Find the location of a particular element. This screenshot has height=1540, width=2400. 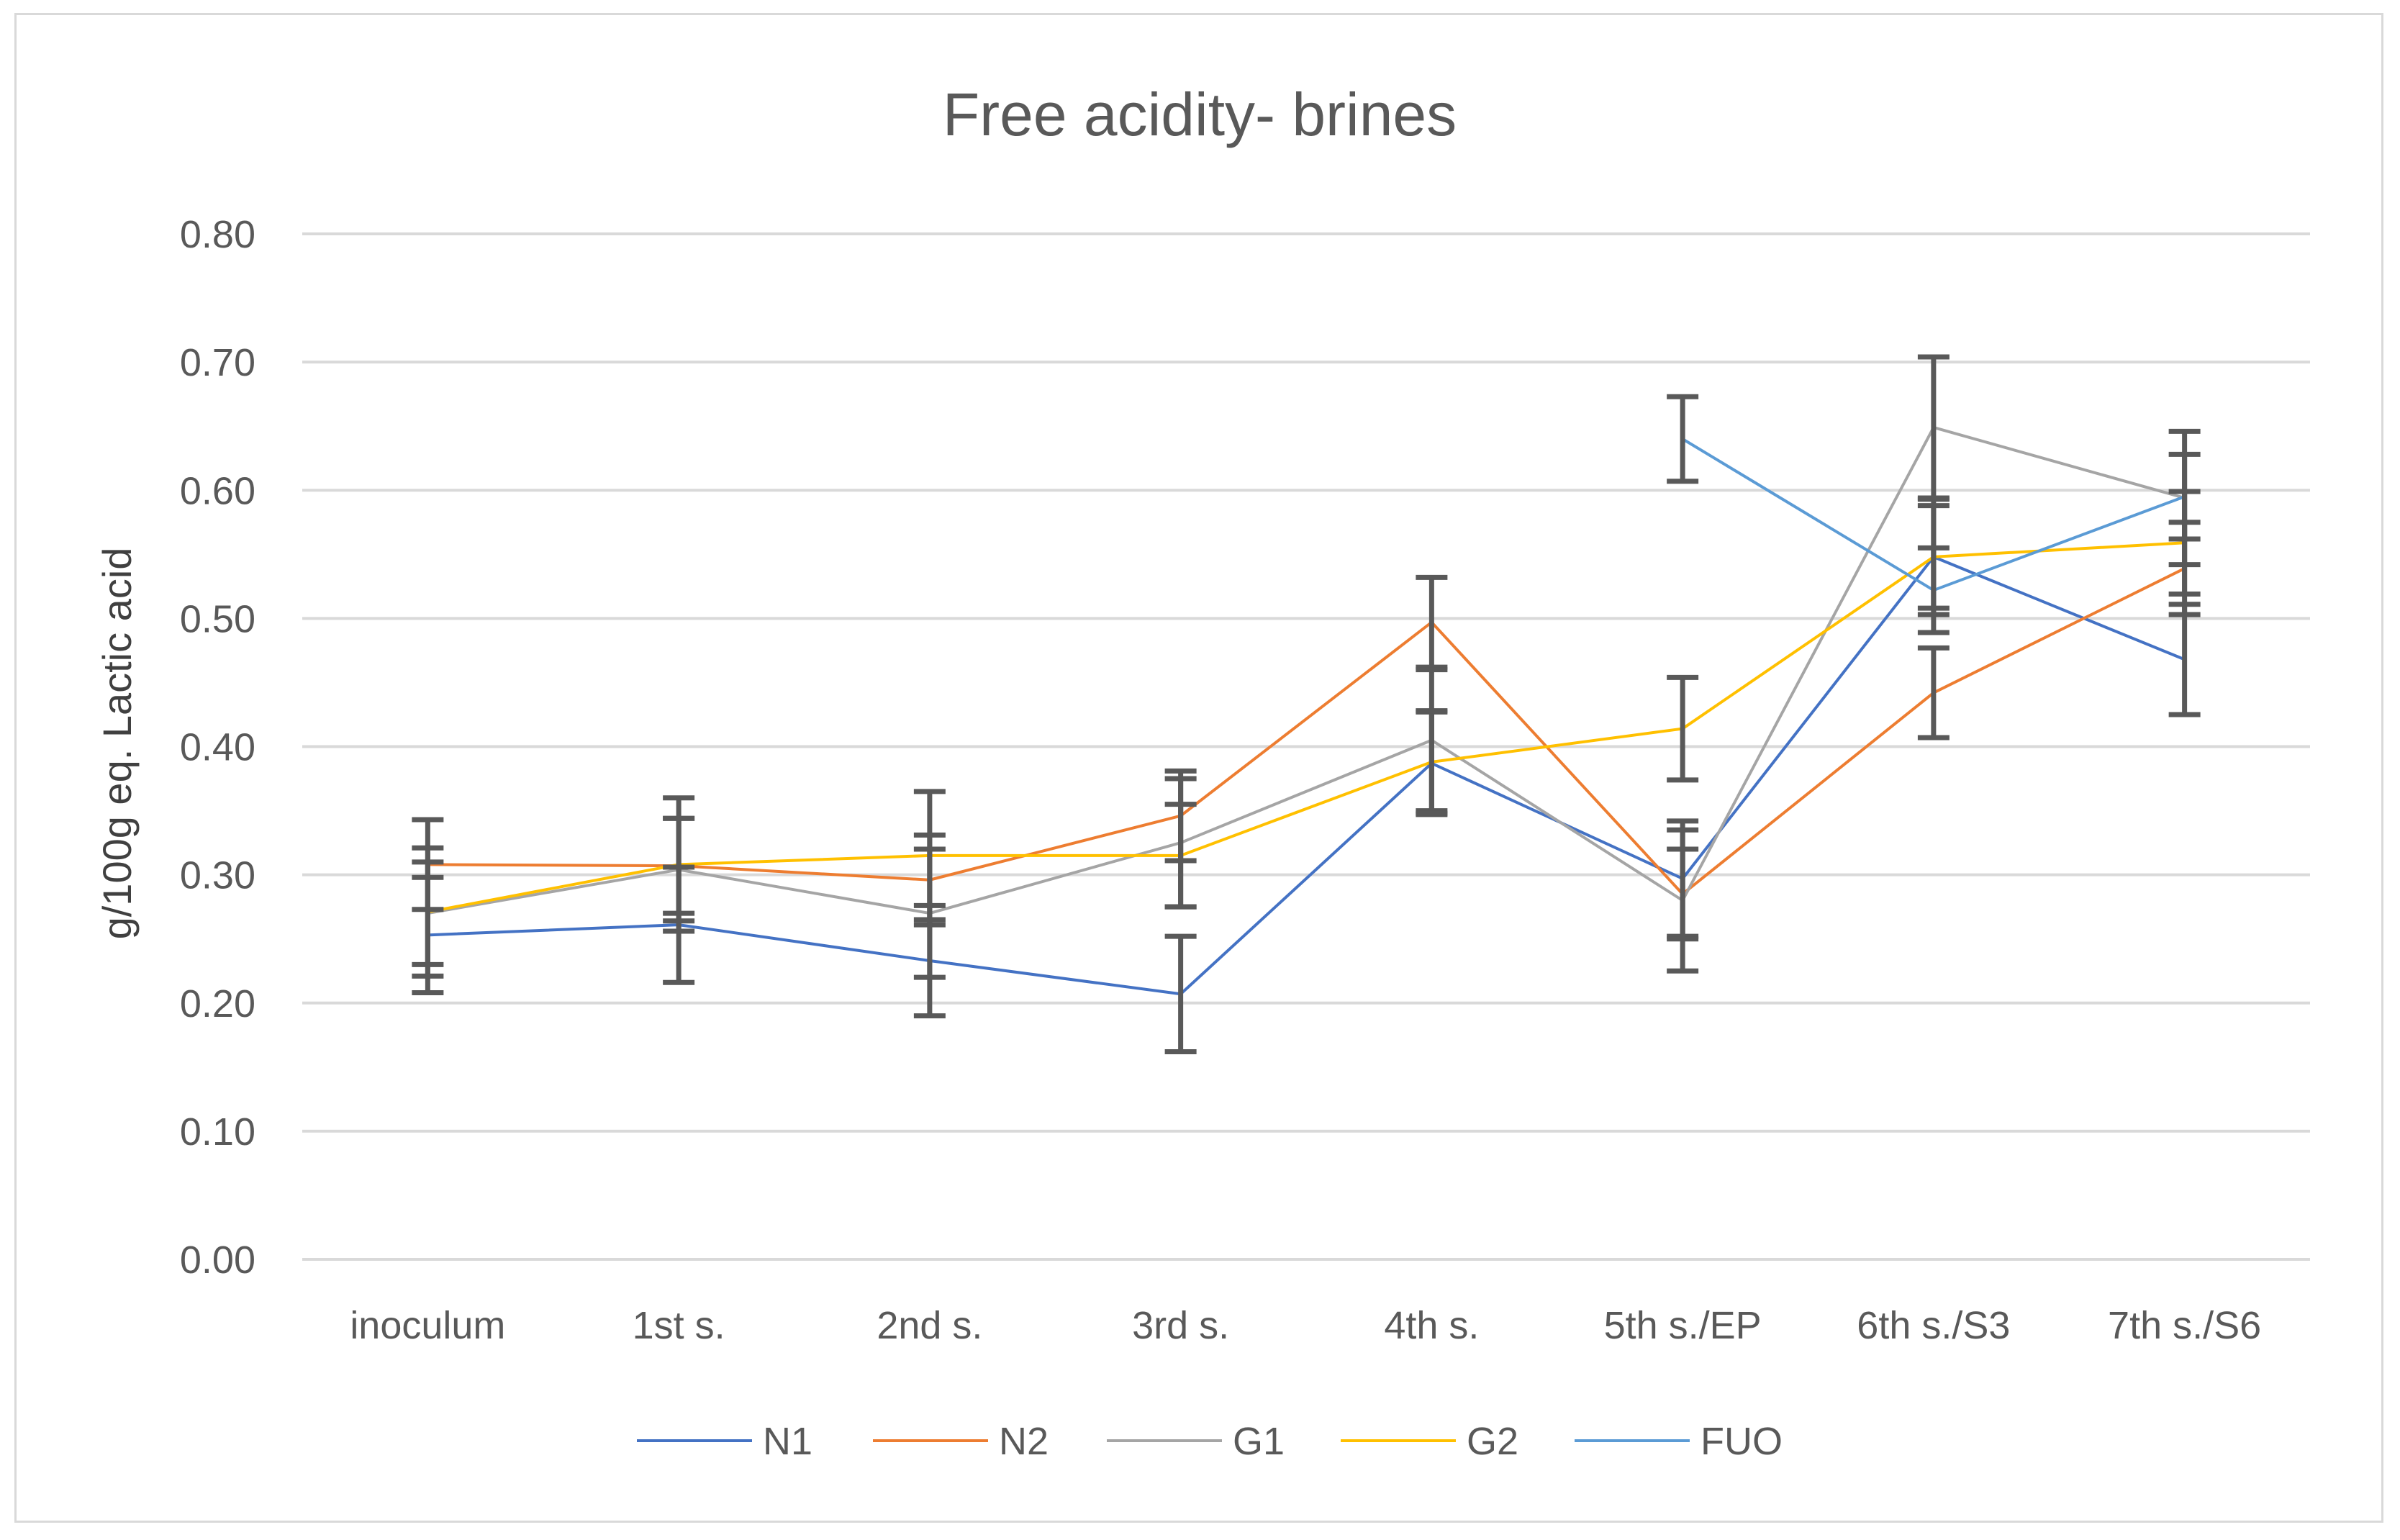

x-tick-label: 7th s./S6 is located at coordinates (2184, 1325).